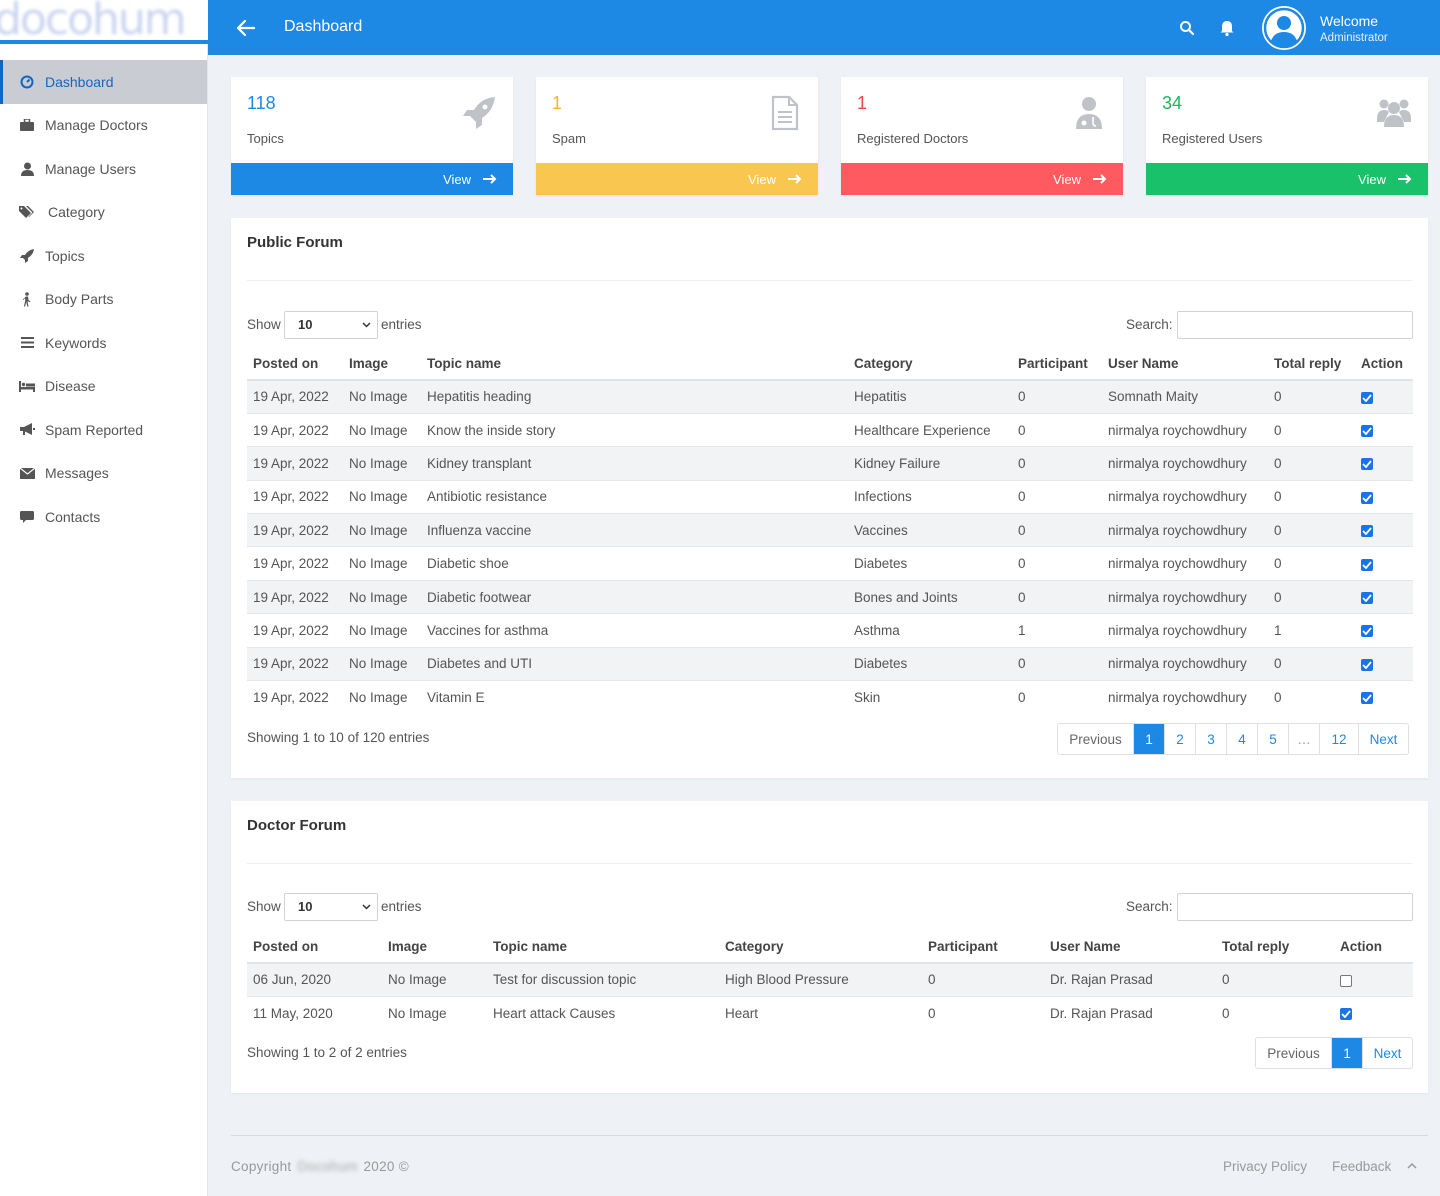 This screenshot has height=1196, width=1440. I want to click on page-button: 2, so click(1179, 739).